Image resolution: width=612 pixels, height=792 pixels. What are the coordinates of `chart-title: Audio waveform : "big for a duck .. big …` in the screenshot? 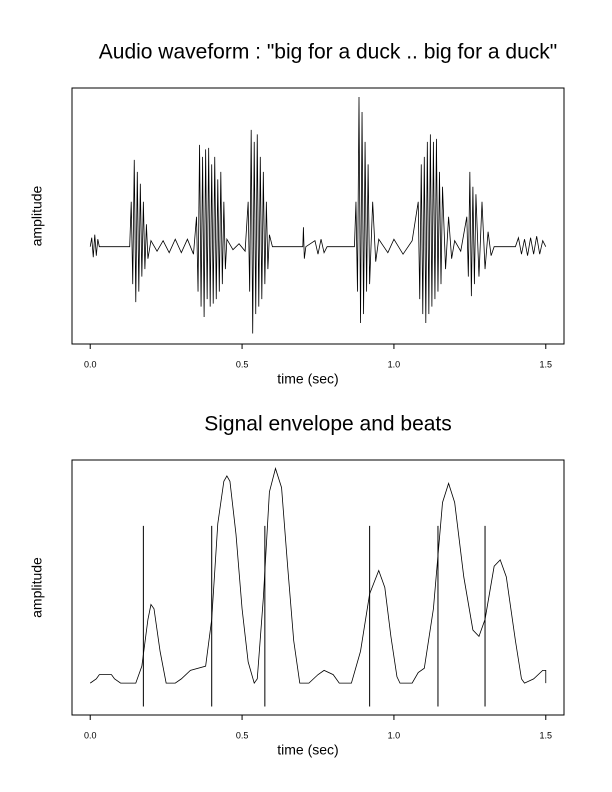 It's located at (328, 52).